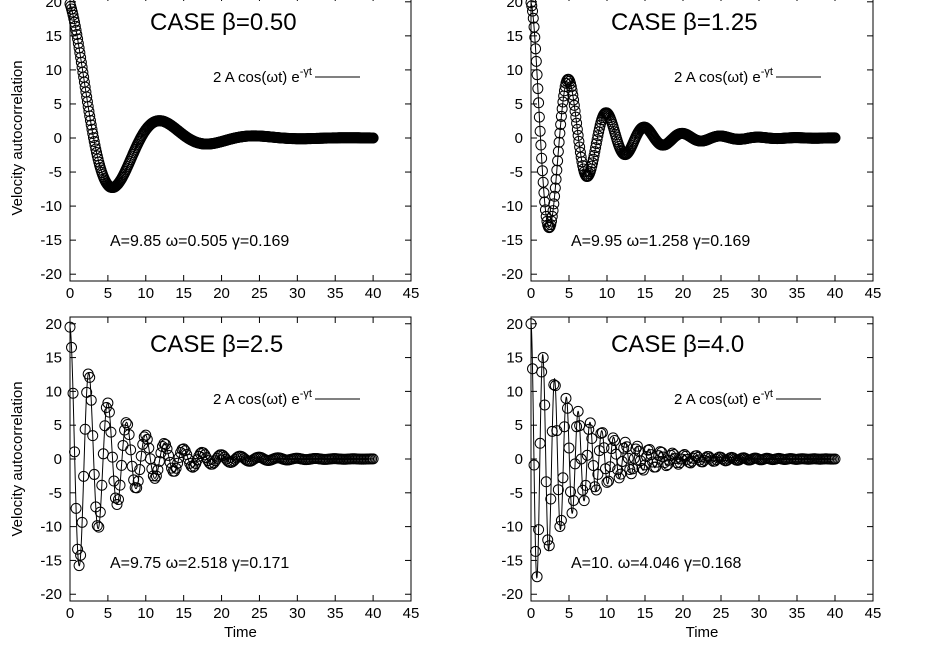 This screenshot has height=653, width=927. I want to click on y-tick-label: 5, so click(58, 104).